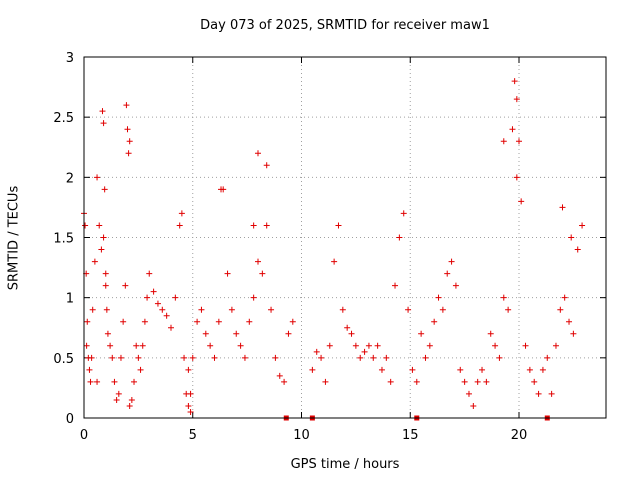 The image size is (640, 480). I want to click on y-tick-label: 0.5, so click(63, 359).